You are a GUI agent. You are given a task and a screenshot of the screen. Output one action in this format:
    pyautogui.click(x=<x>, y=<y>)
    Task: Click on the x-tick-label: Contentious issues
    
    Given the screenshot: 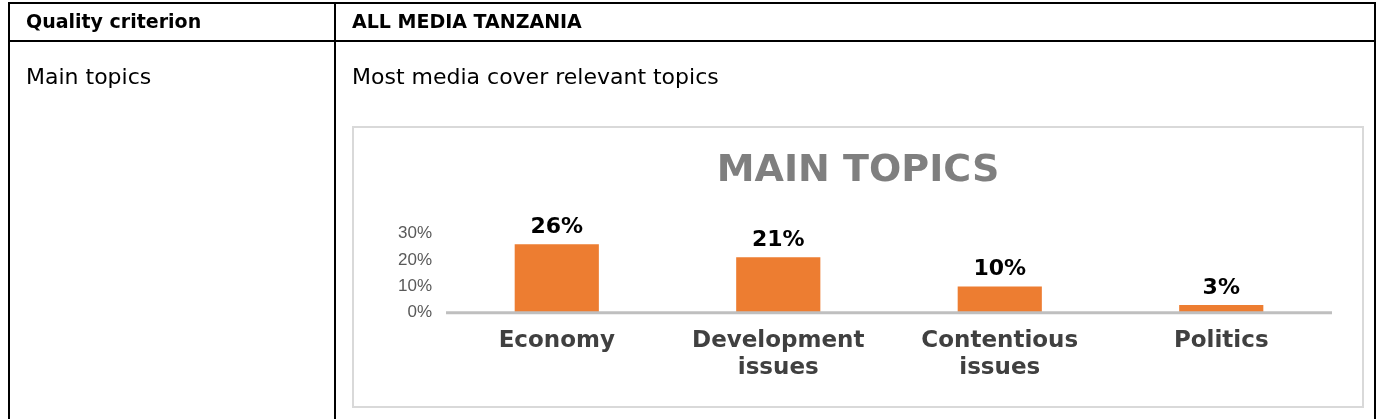 What is the action you would take?
    pyautogui.click(x=1000, y=352)
    